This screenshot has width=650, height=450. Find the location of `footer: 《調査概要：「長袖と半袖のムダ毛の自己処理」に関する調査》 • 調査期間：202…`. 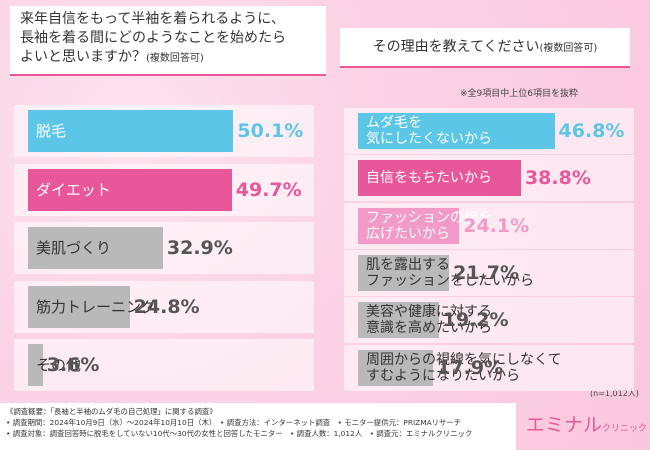

footer: 《調査概要：「長袖と半袖のムダ毛の自己処理」に関する調査》 • 調査期間：202… is located at coordinates (258, 426).